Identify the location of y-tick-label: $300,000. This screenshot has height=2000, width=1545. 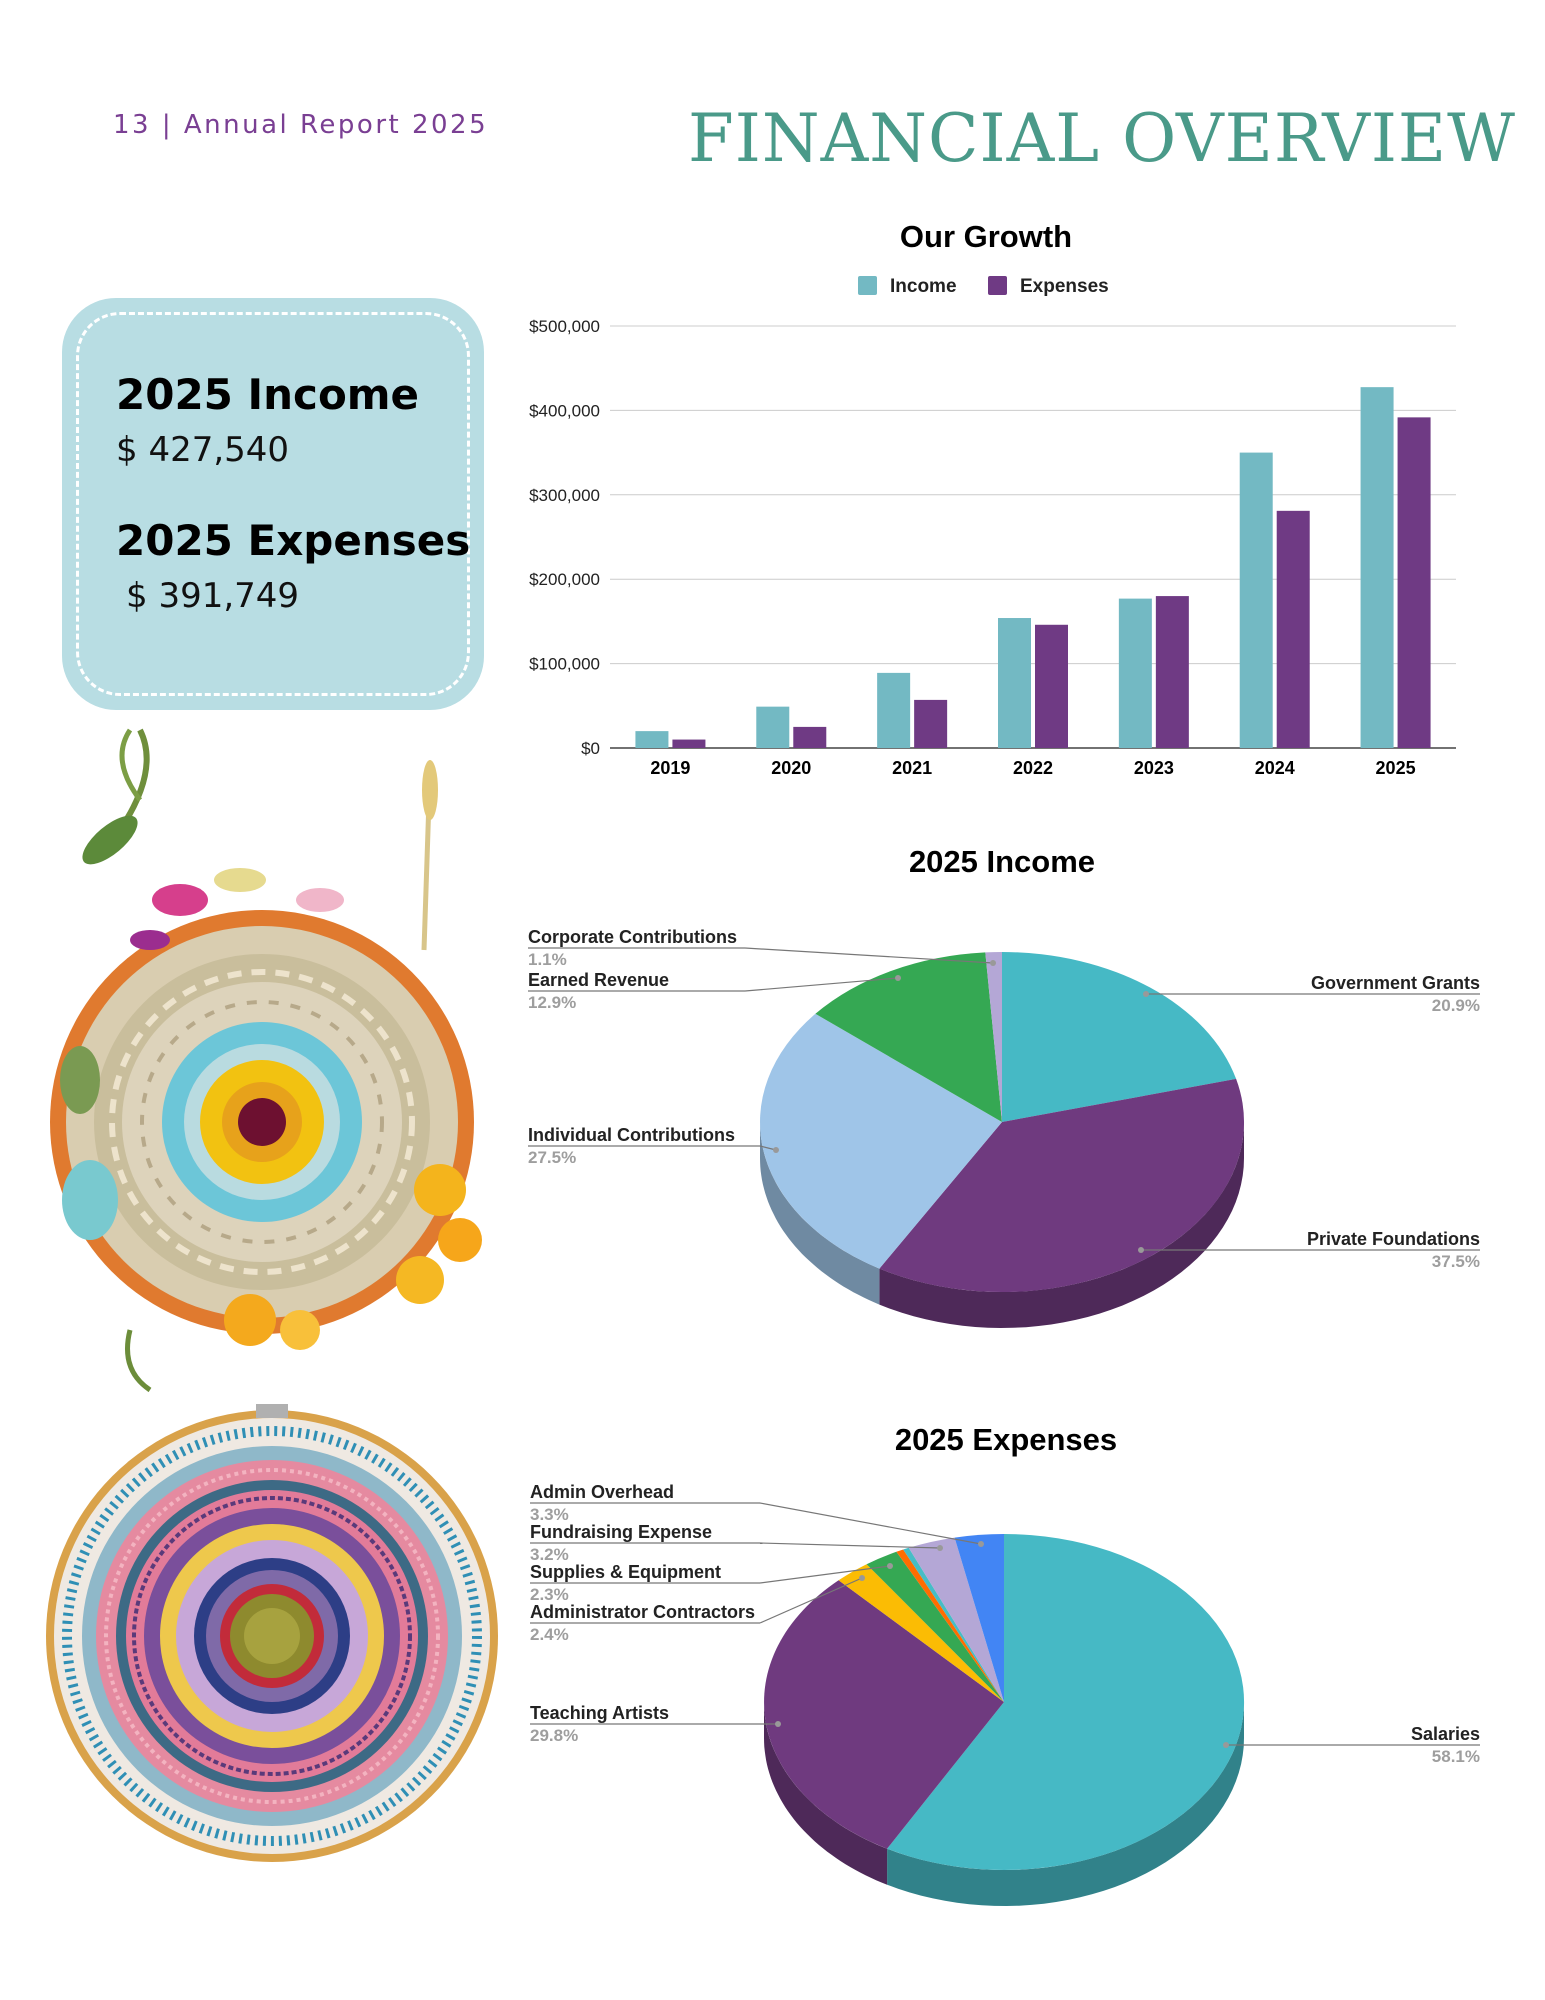
(564, 495).